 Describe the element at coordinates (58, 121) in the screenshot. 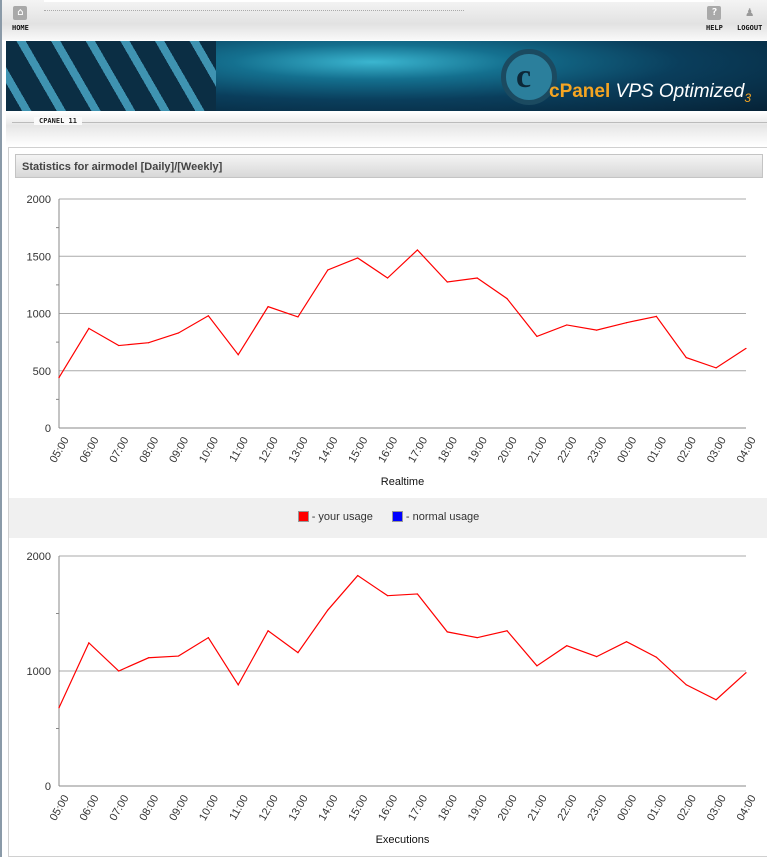

I see `breadcrumb: CPANEL 11` at that location.